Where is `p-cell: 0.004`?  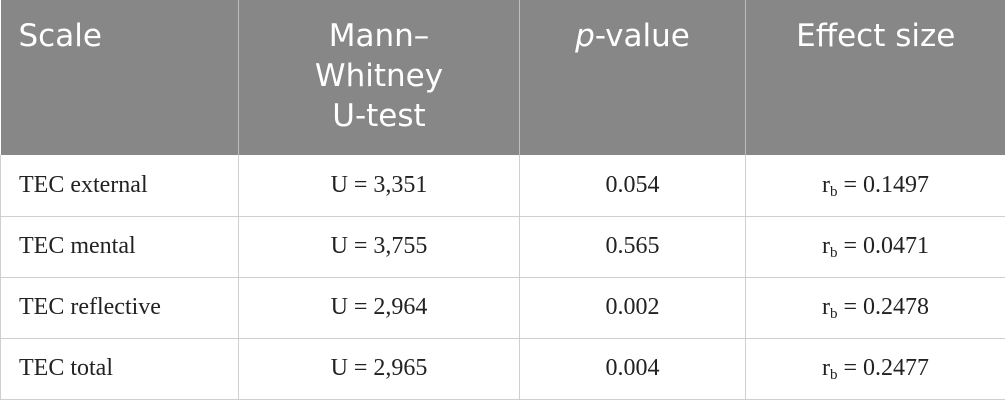 p-cell: 0.004 is located at coordinates (632, 369).